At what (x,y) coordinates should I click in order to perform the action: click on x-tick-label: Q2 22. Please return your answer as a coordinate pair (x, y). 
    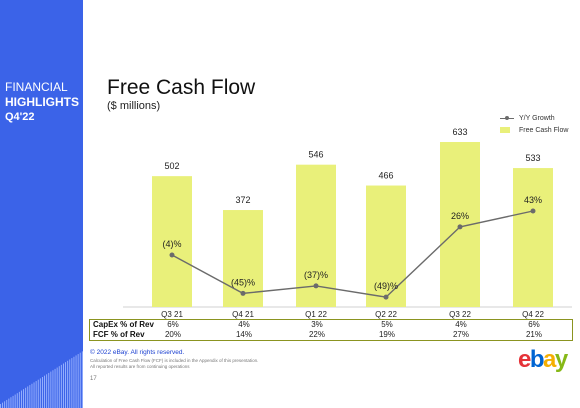
    Looking at the image, I should click on (386, 314).